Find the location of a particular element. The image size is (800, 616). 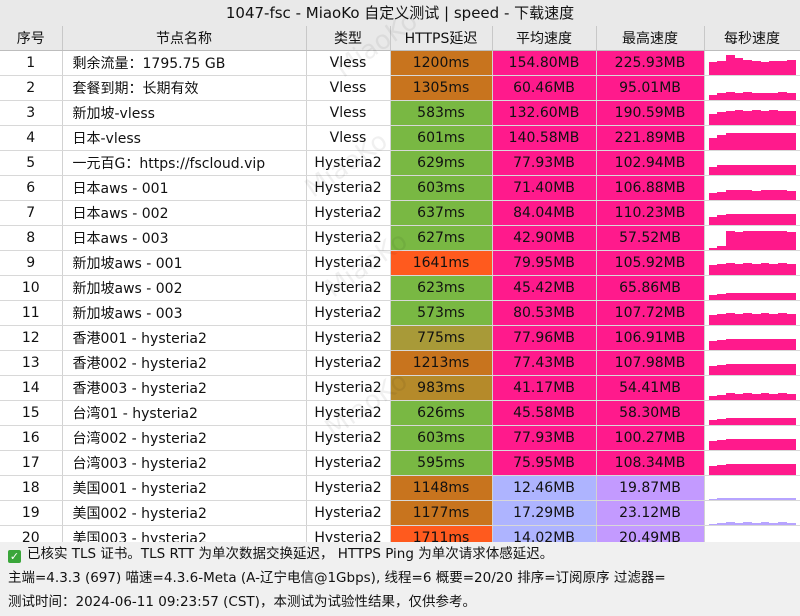

row-avg-speed: 77.96MB is located at coordinates (544, 338).